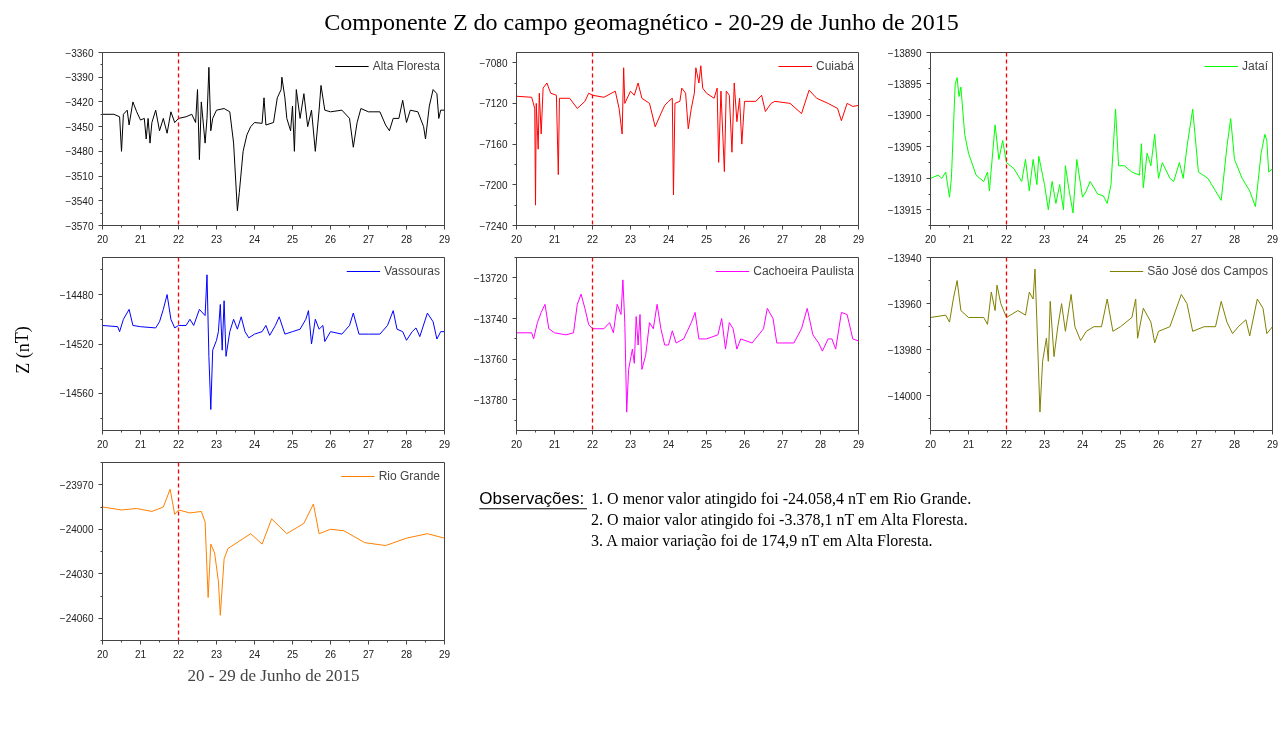 This screenshot has height=742, width=1283. What do you see at coordinates (79, 78) in the screenshot?
I see `y-tick-label: −3390` at bounding box center [79, 78].